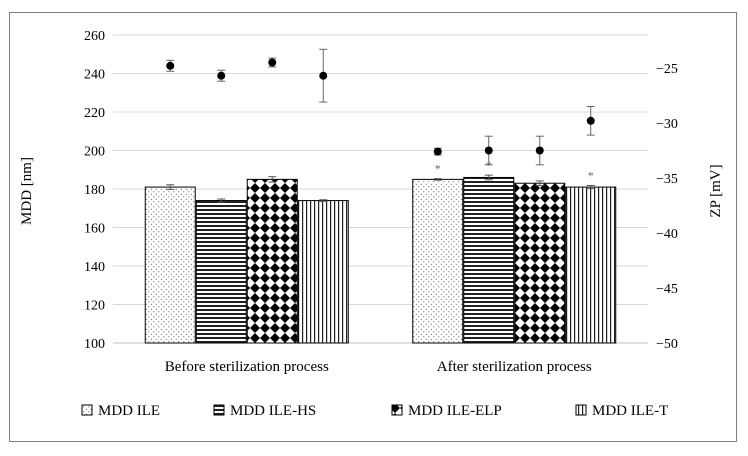 The height and width of the screenshot is (456, 748). I want to click on y2-tick-label: −50, so click(667, 344).